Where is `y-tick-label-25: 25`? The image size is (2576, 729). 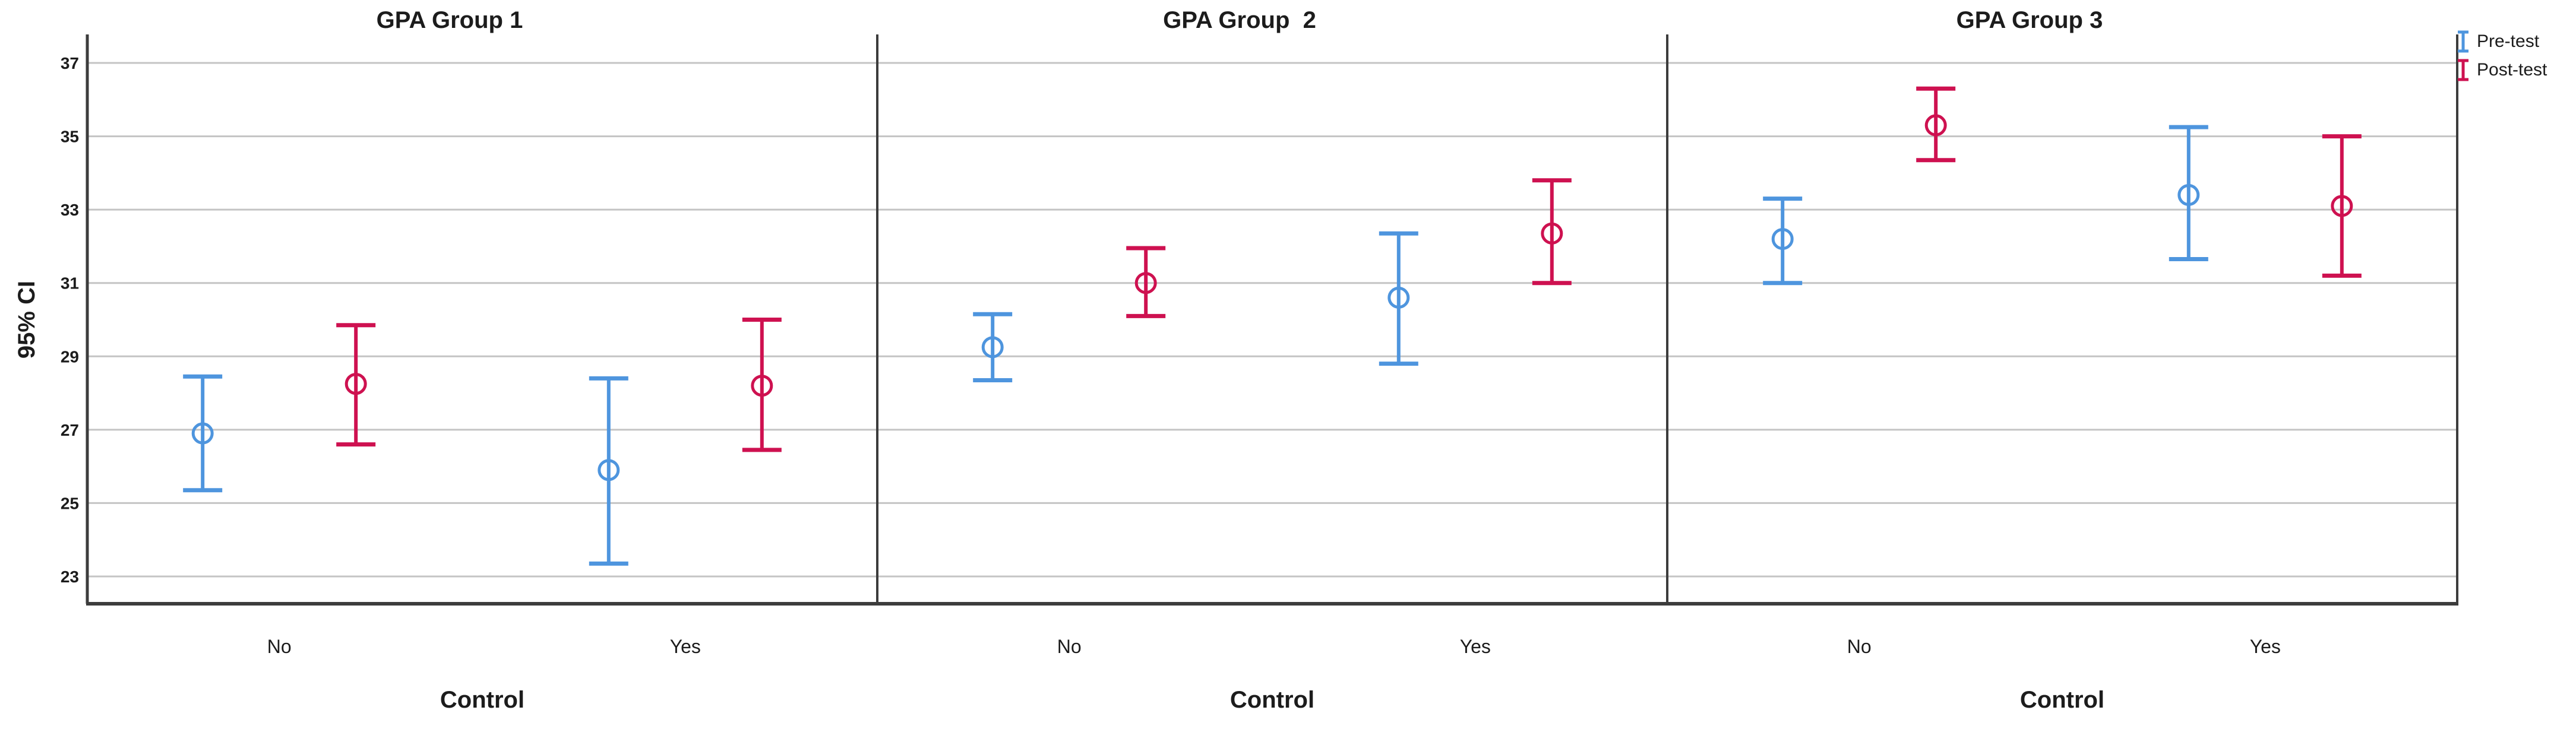 y-tick-label-25: 25 is located at coordinates (70, 503).